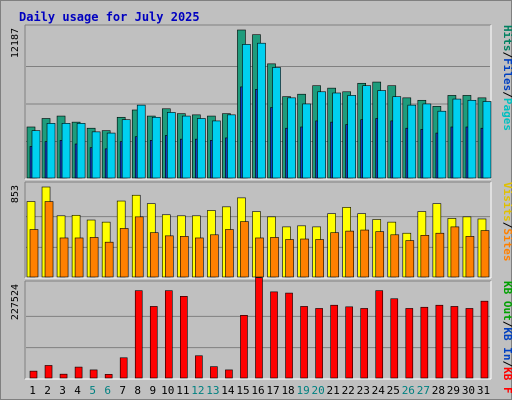  Describe the element at coordinates (506, 74) in the screenshot. I see `legend-files: Files` at that location.